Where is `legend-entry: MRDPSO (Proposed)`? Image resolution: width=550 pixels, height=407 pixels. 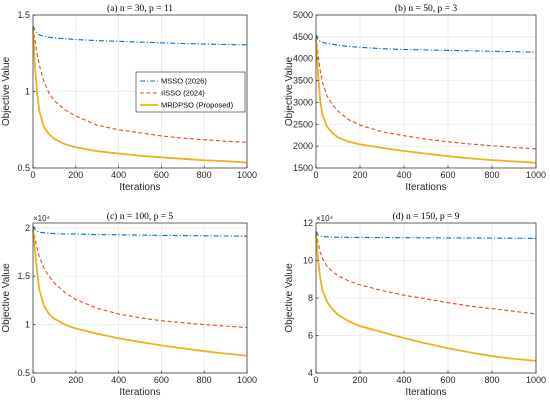
legend-entry: MRDPSO (Proposed) is located at coordinates (197, 105).